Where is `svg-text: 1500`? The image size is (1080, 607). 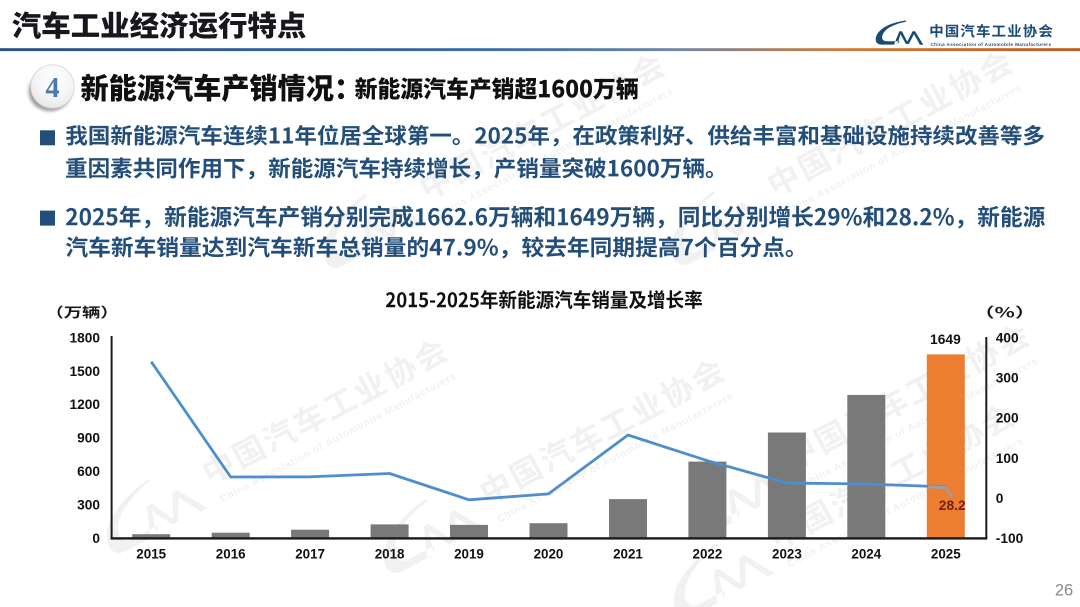
svg-text: 1500 is located at coordinates (85, 371).